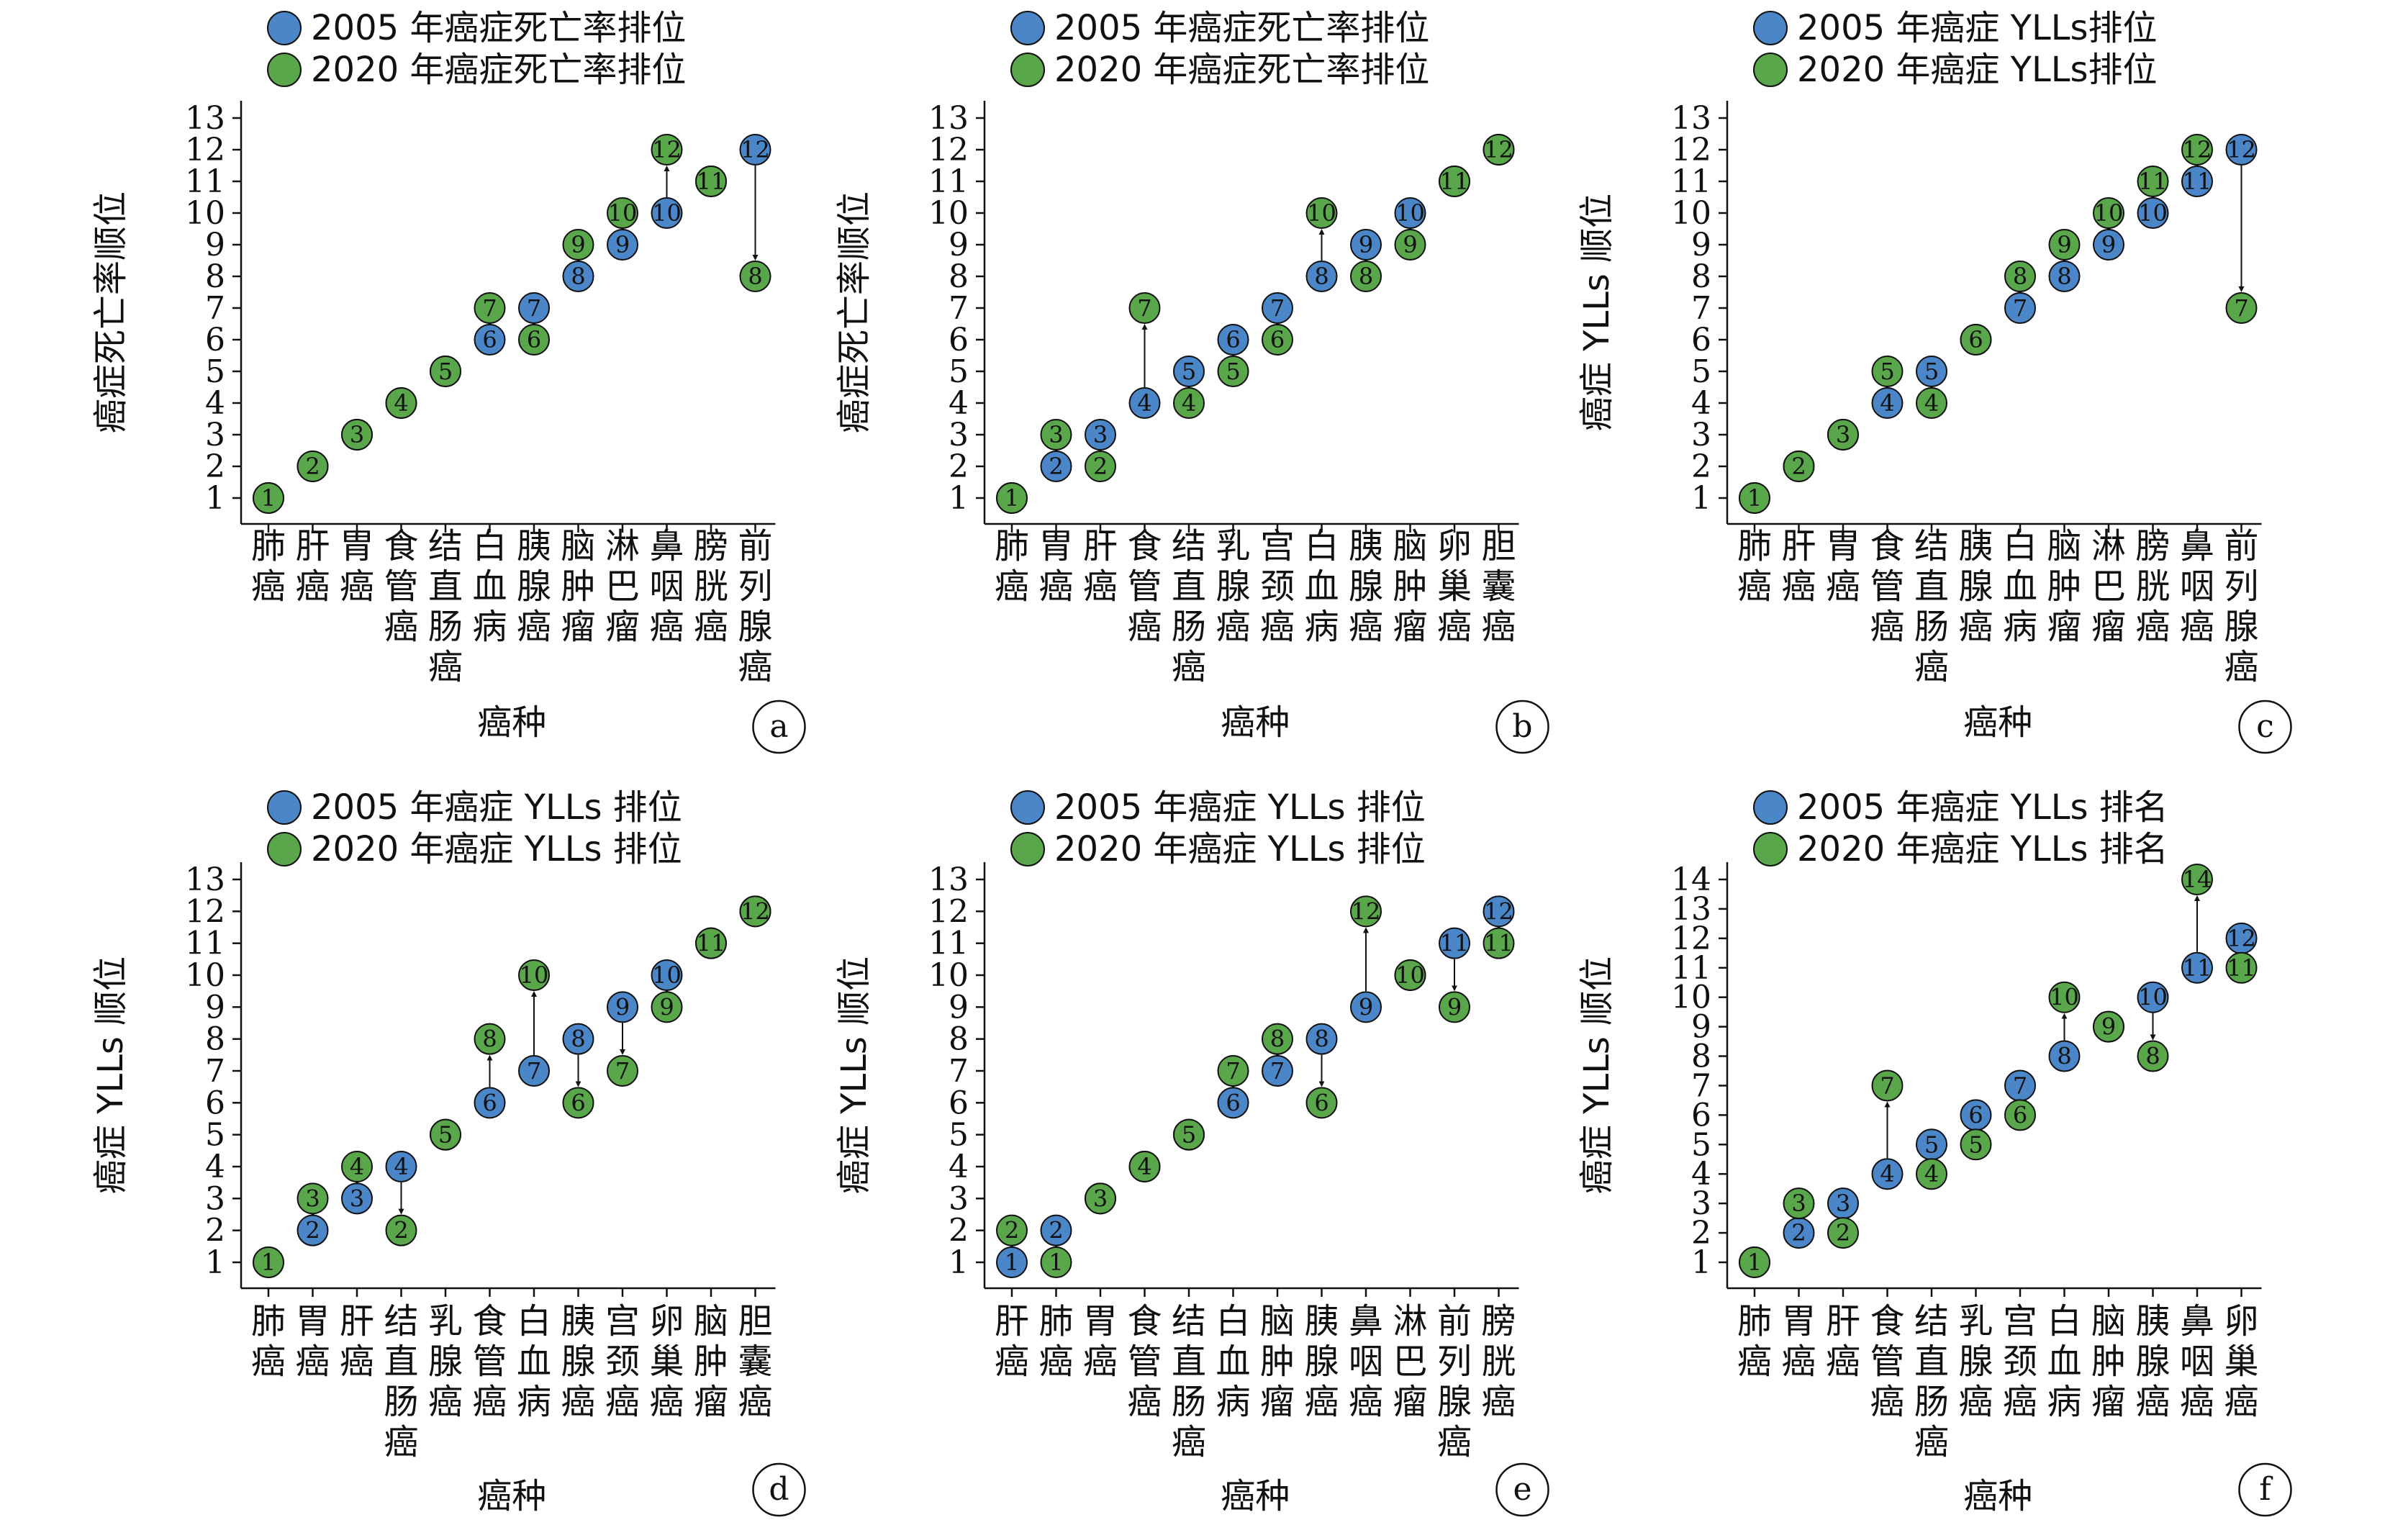 The width and height of the screenshot is (2408, 1525). I want to click on x-tick-label: 乳腺癌, so click(445, 1361).